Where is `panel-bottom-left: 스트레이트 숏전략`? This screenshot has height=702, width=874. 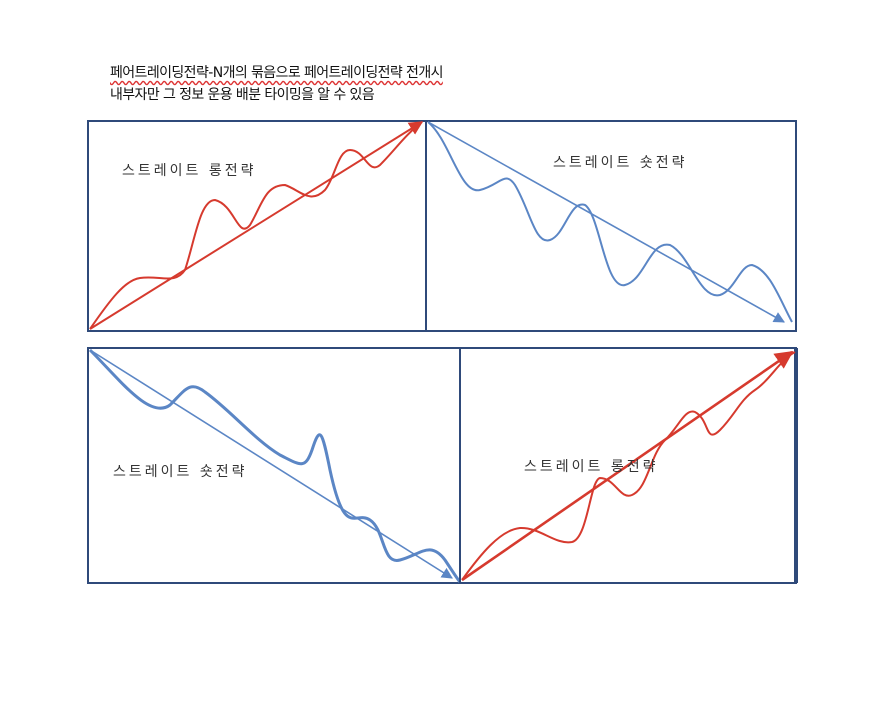
panel-bottom-left: 스트레이트 숏전략 is located at coordinates (274, 465).